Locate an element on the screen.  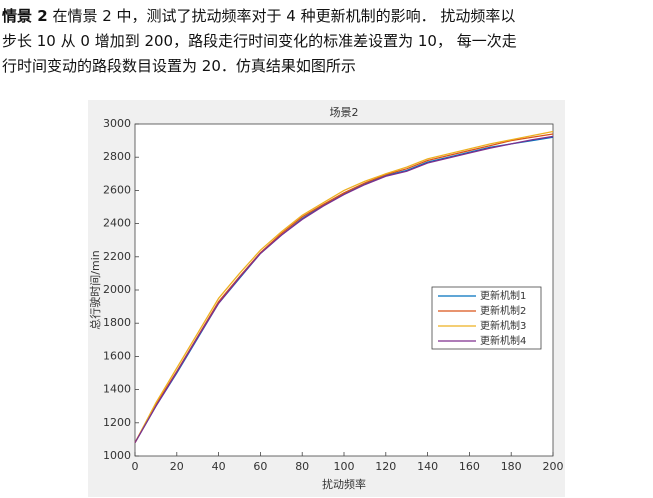
x-tick-label: 120 is located at coordinates (385, 466).